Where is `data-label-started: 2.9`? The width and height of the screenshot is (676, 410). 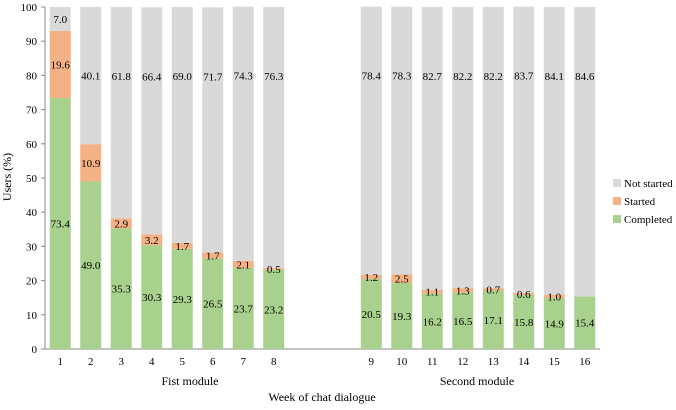 data-label-started: 2.9 is located at coordinates (121, 224).